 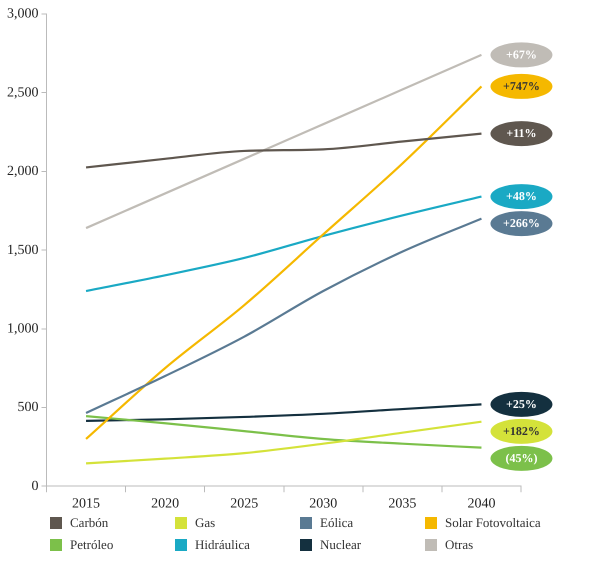 What do you see at coordinates (28, 408) in the screenshot?
I see `y-tick-label: 500` at bounding box center [28, 408].